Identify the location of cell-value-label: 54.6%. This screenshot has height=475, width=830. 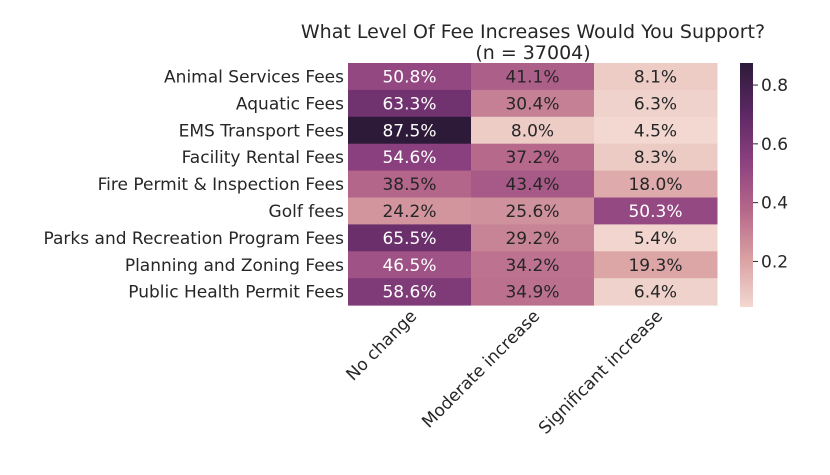
(409, 158).